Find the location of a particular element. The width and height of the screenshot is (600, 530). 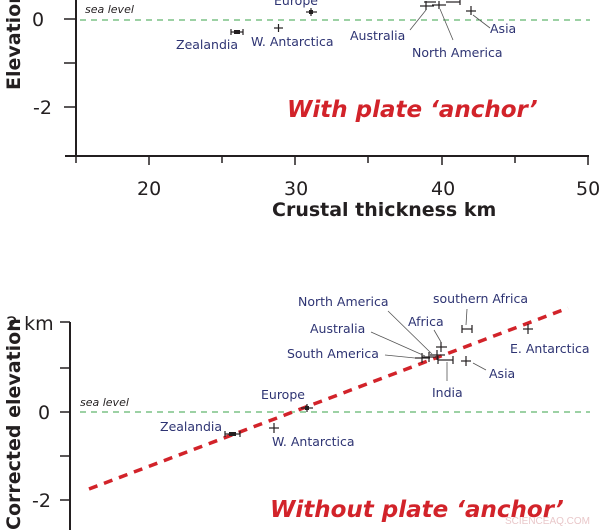

bottom-leader-australia is located at coordinates (398, 344).